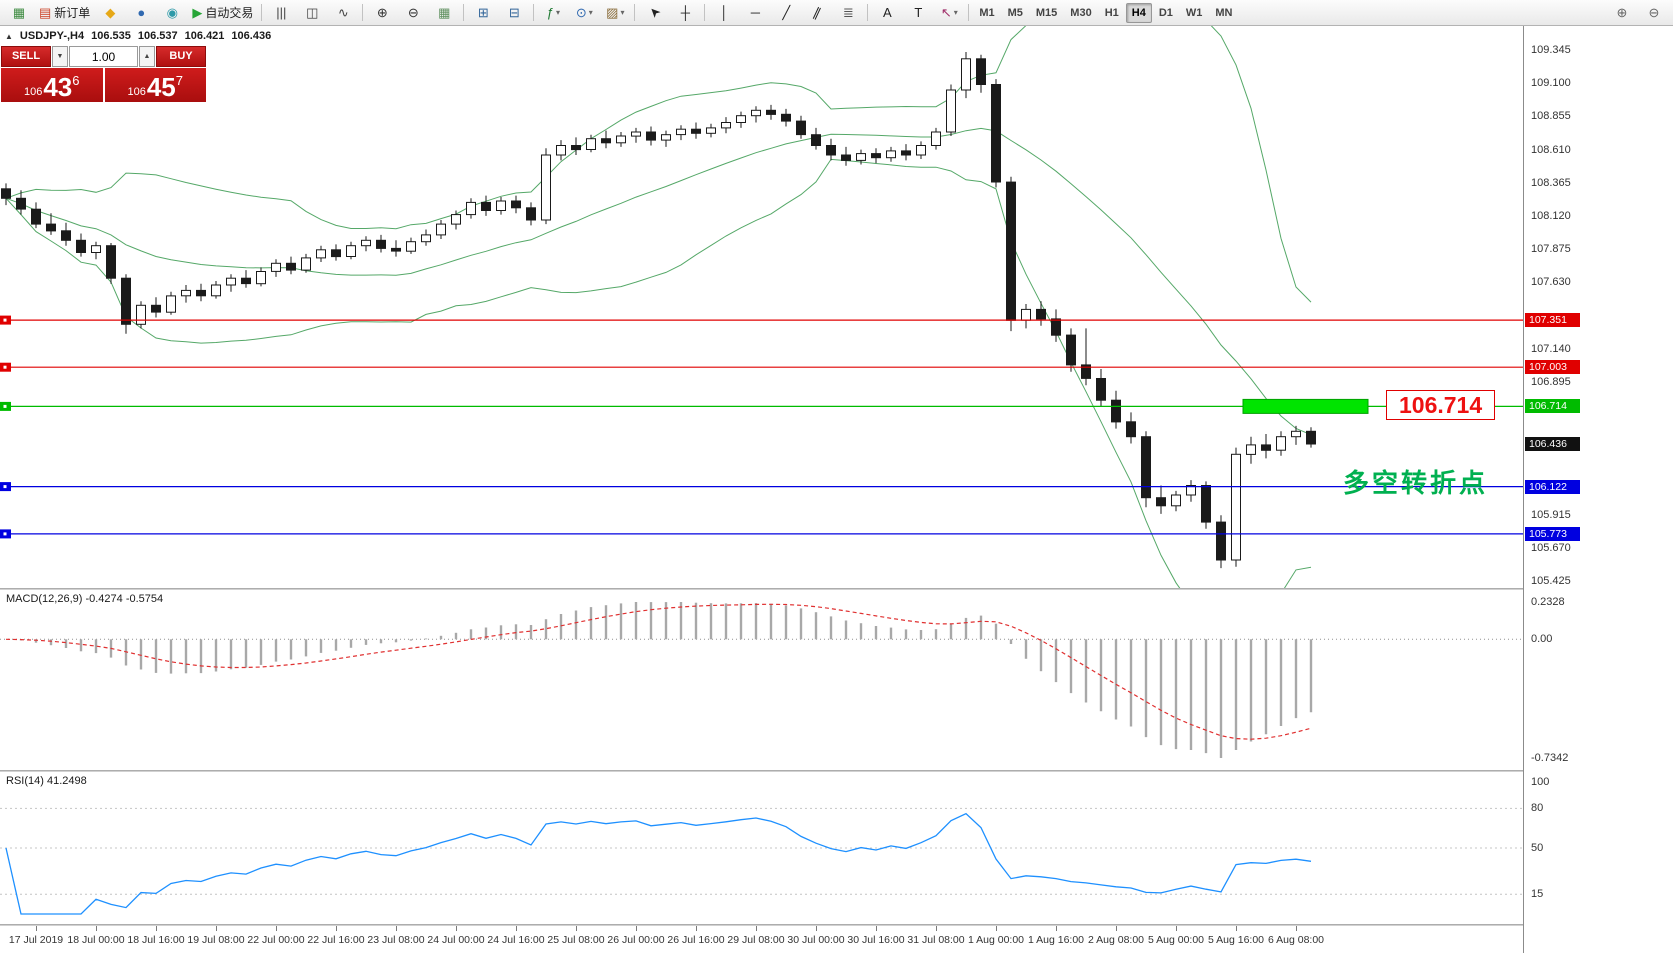 The image size is (1673, 953). Describe the element at coordinates (584, 13) in the screenshot. I see `periods-button: ⊙ ▾` at that location.